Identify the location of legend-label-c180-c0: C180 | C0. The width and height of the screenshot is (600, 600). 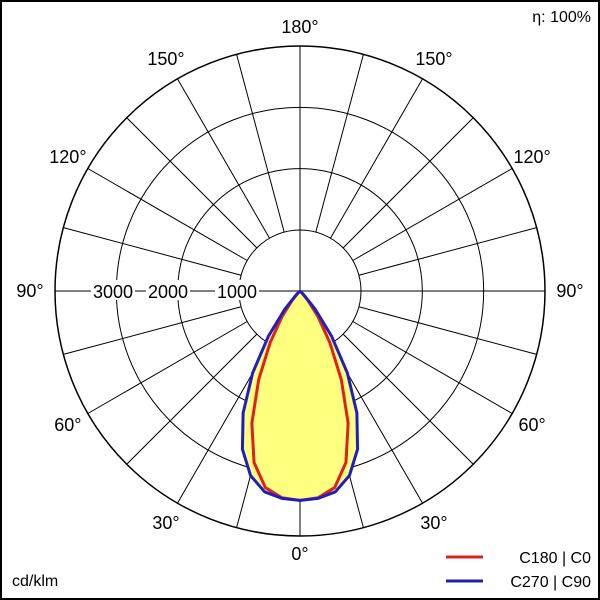
(555, 558).